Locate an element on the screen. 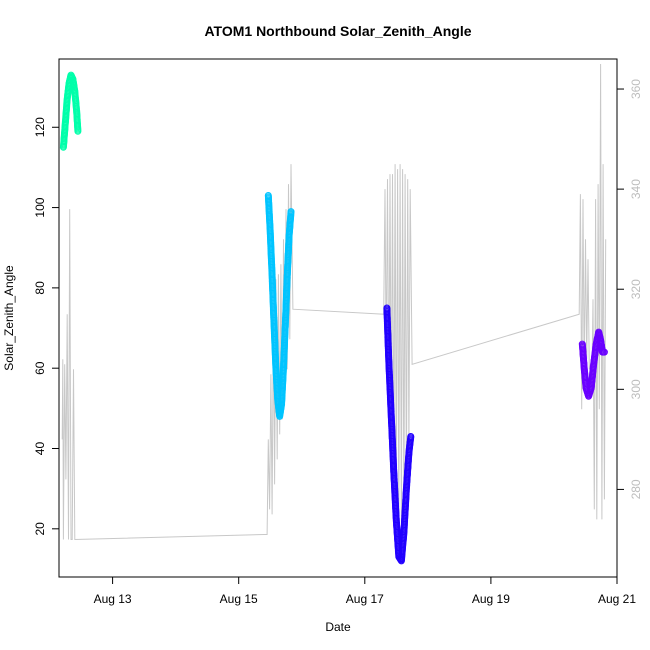 This screenshot has width=650, height=650. x-axis-label: Date is located at coordinates (338, 627).